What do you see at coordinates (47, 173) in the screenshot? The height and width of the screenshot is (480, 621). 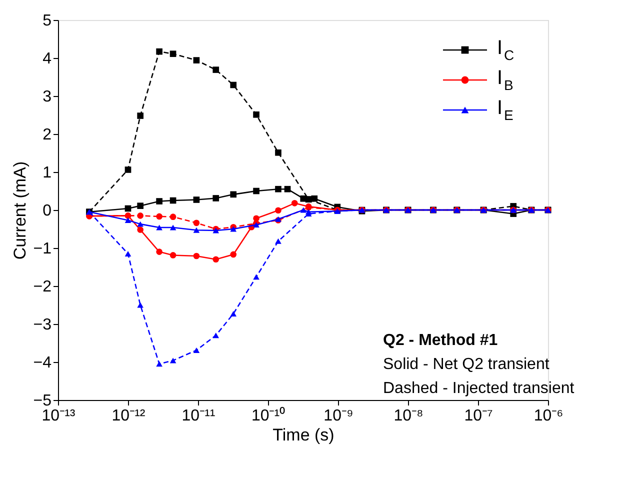 I see `y-tick-label: 1` at bounding box center [47, 173].